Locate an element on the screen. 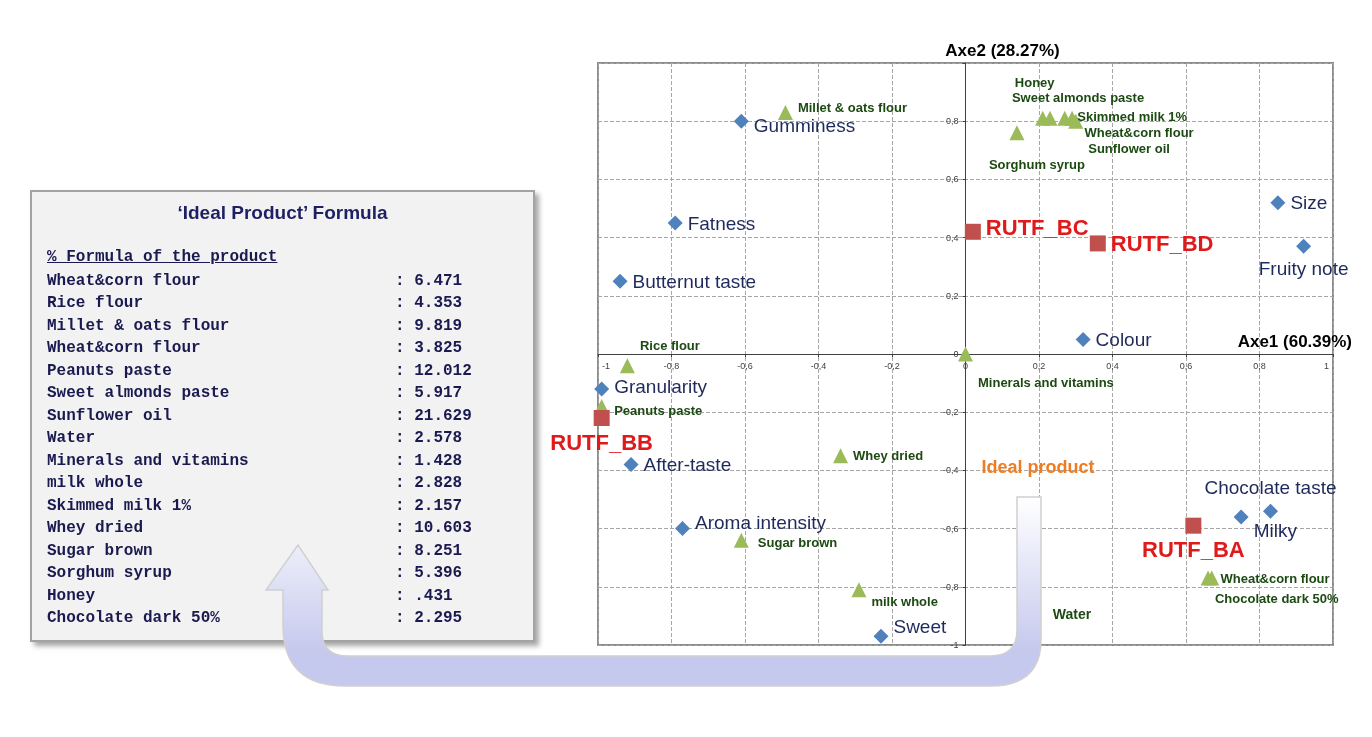  text: : 5.396 is located at coordinates (429, 573).